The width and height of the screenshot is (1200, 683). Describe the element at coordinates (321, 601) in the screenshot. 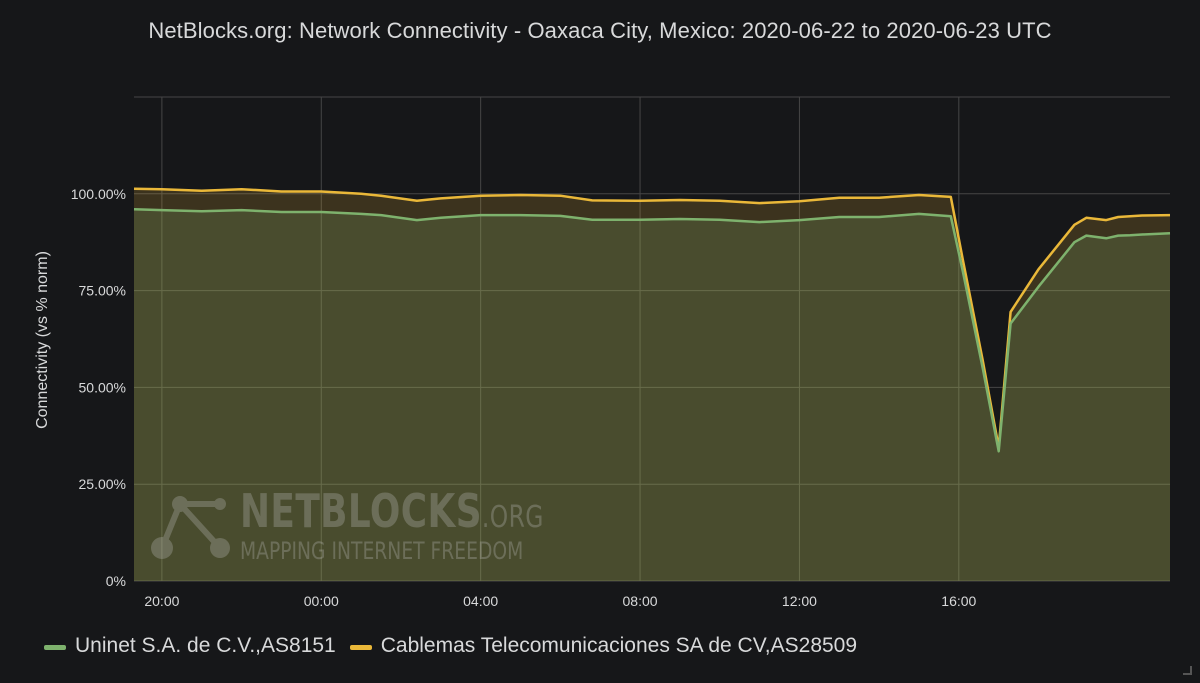

I see `x-tick-label: 00:00` at that location.